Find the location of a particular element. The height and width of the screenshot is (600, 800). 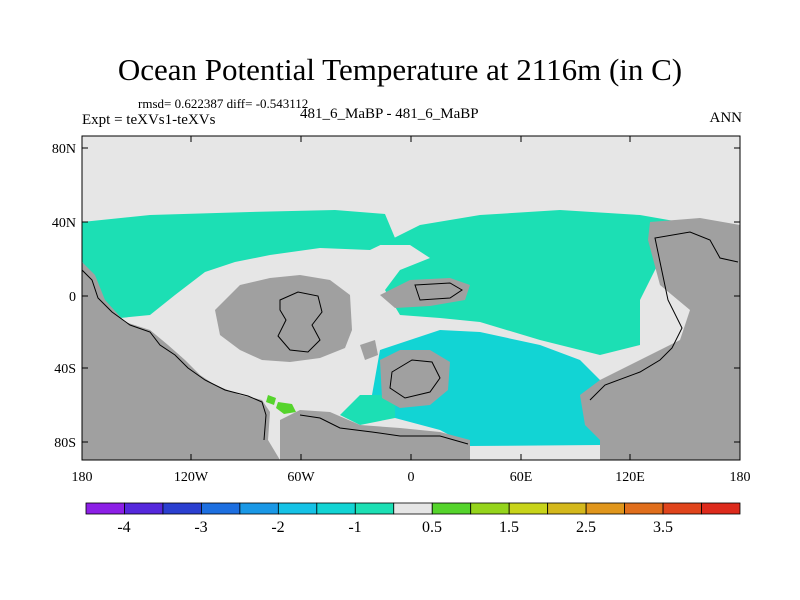

lon-label-0: 0 is located at coordinates (411, 477).